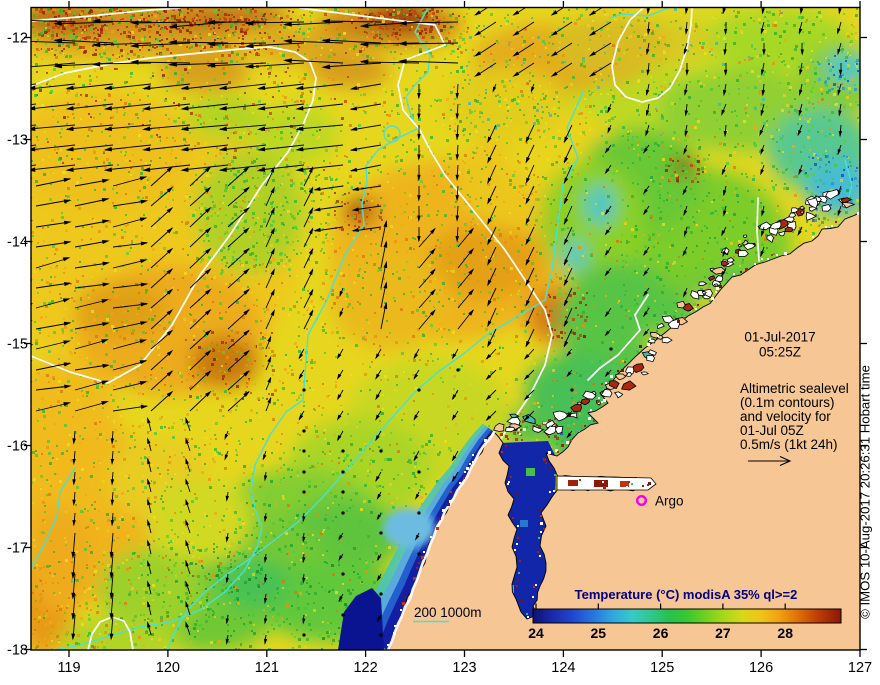 This screenshot has height=685, width=880. Describe the element at coordinates (68, 668) in the screenshot. I see `svg-text: 119` at that location.